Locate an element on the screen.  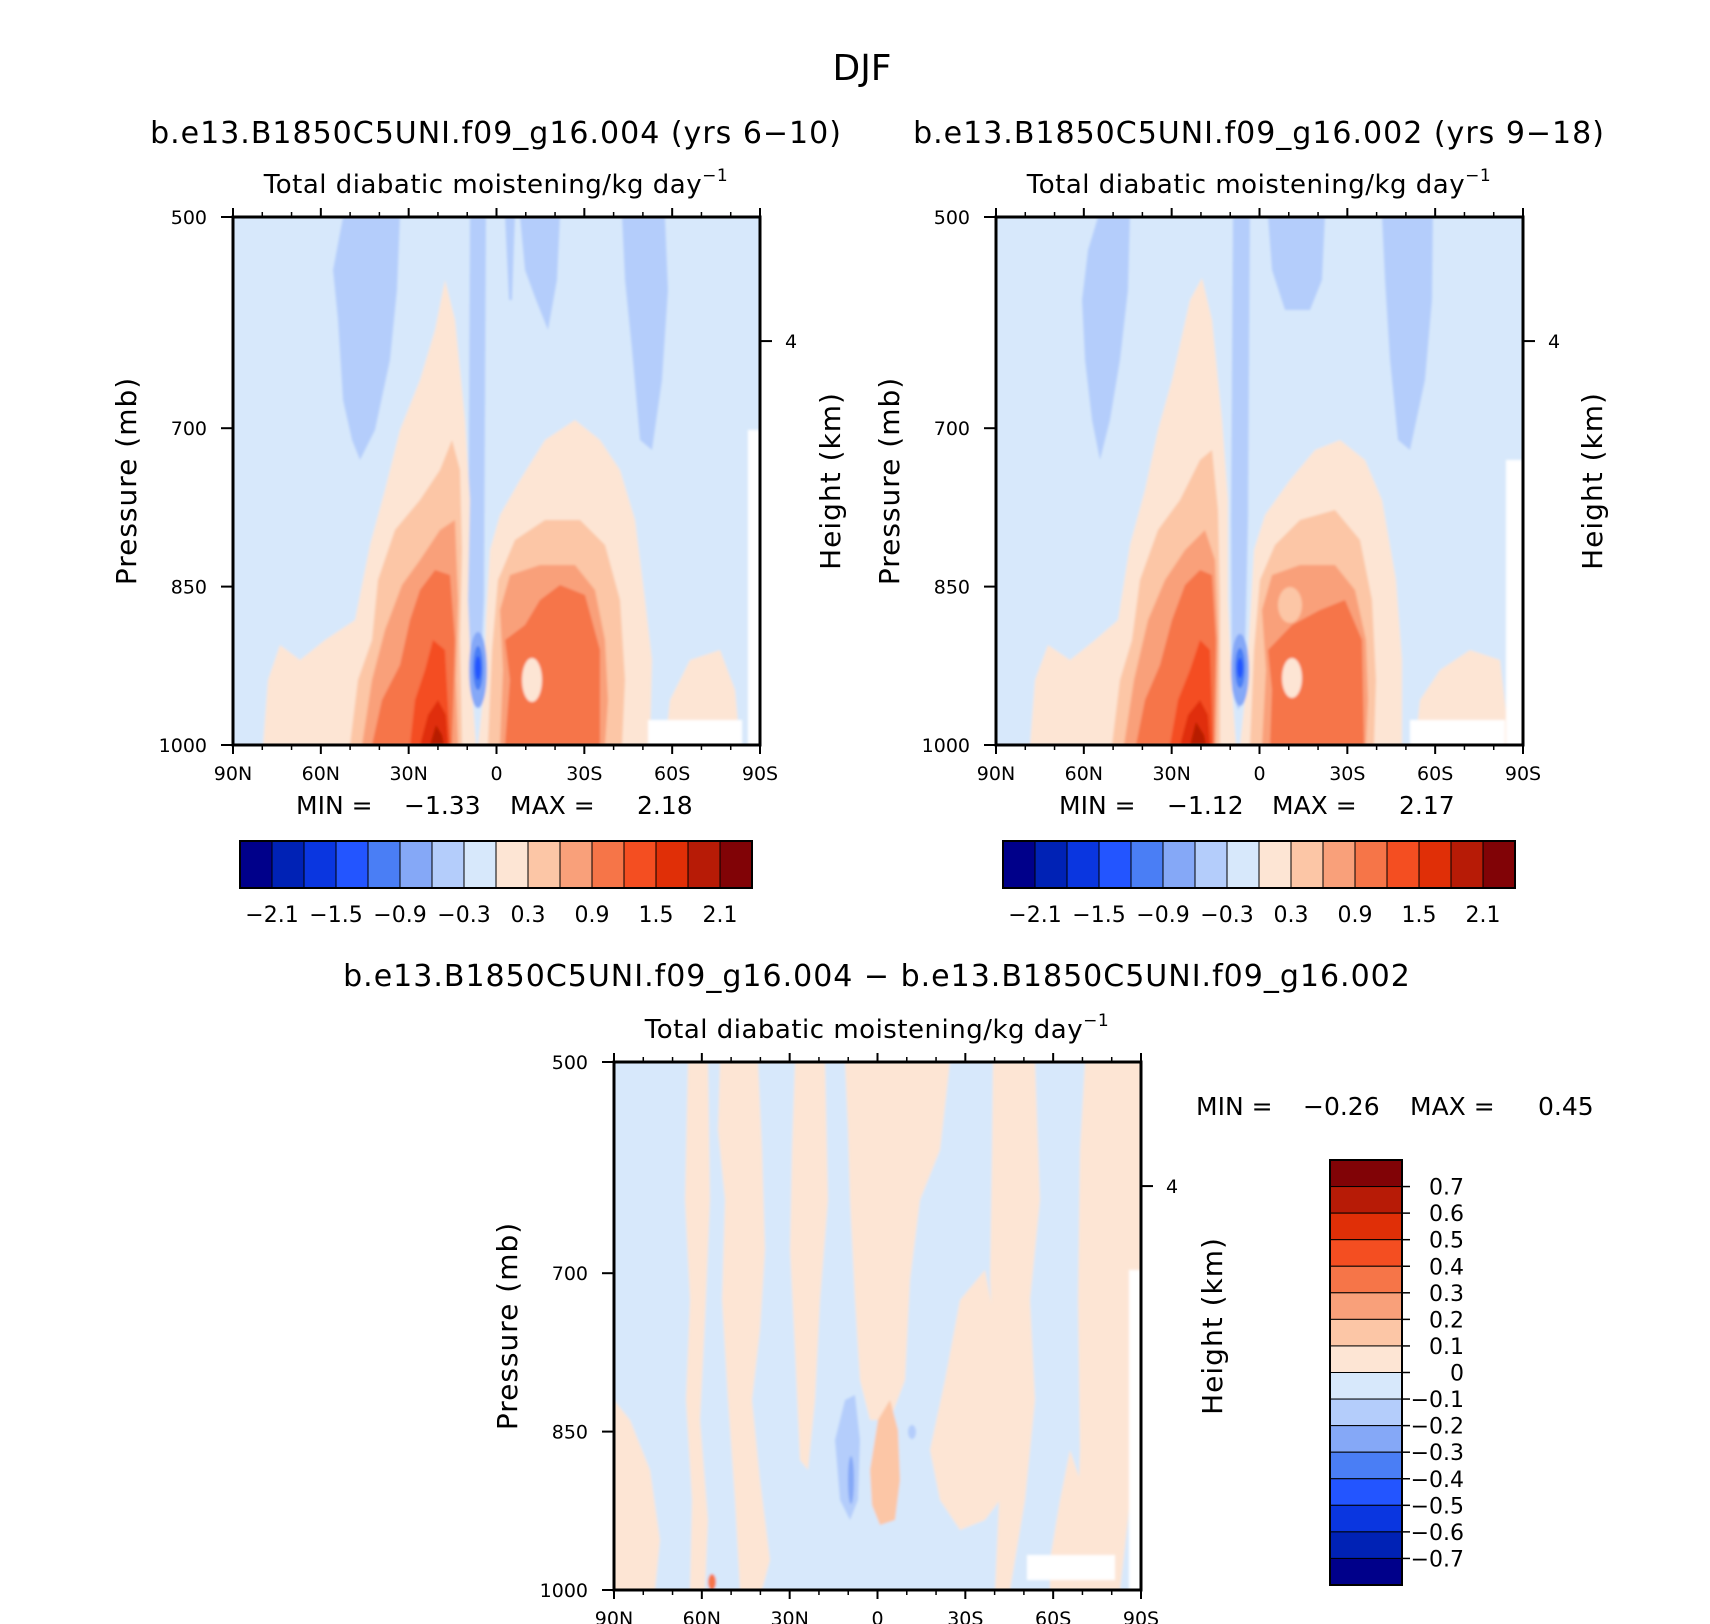
axes: 90N 60N 30N 0 30S 60S 90S 500 700 850 1000 4 is located at coordinates (859, 1338).